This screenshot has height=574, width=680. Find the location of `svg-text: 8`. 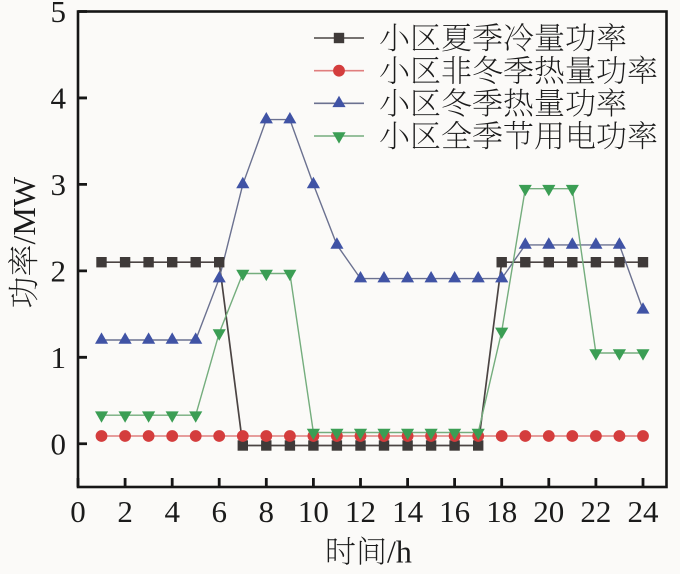

svg-text: 8 is located at coordinates (267, 511).